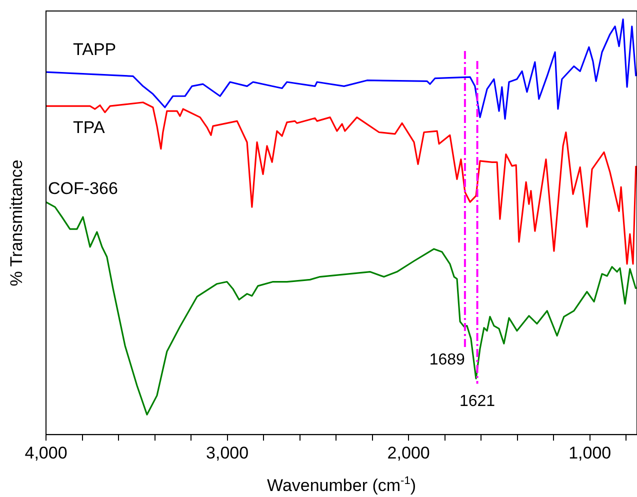 The width and height of the screenshot is (637, 497). I want to click on x-tick-label: 3,000, so click(227, 452).